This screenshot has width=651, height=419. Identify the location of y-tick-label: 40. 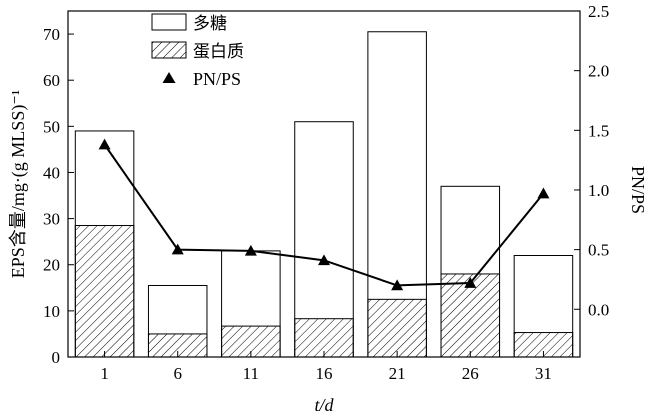
(51, 172).